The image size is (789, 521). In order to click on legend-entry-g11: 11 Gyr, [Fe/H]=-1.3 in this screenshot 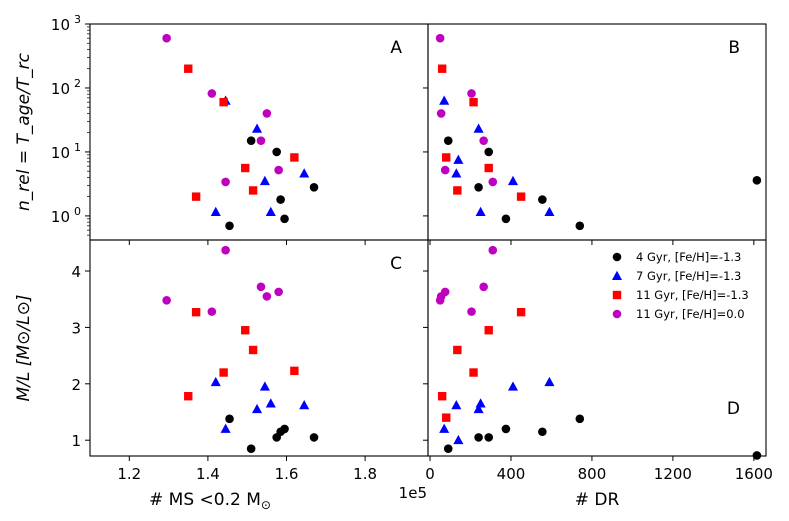, I will do `click(680, 295)`.